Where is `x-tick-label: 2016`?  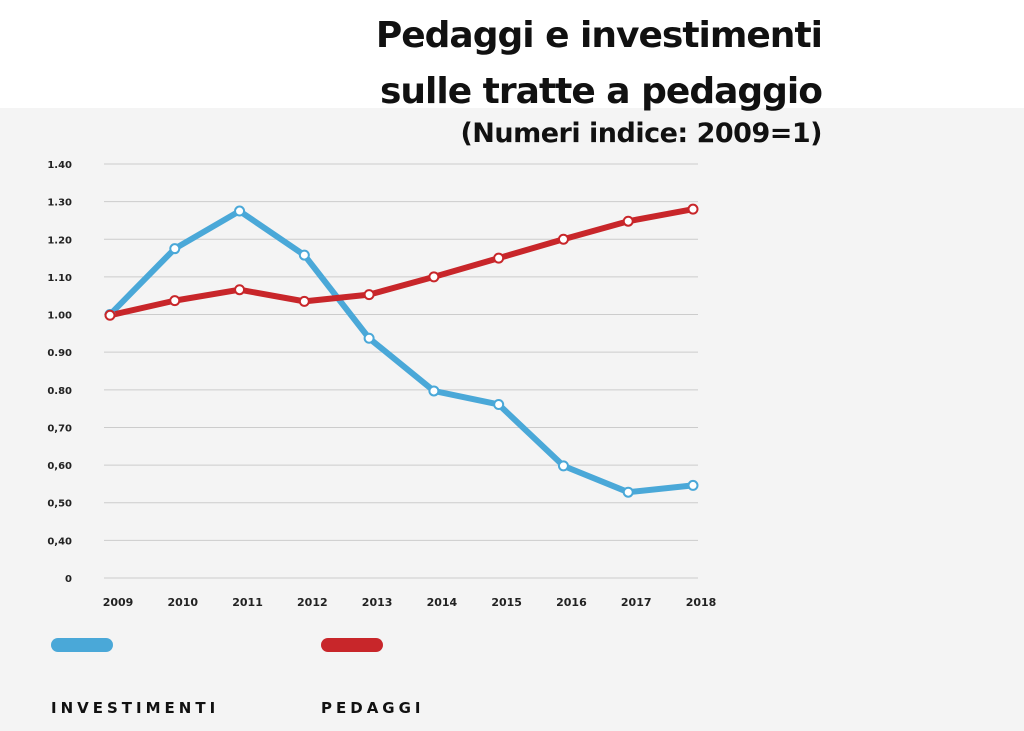 x-tick-label: 2016 is located at coordinates (571, 602).